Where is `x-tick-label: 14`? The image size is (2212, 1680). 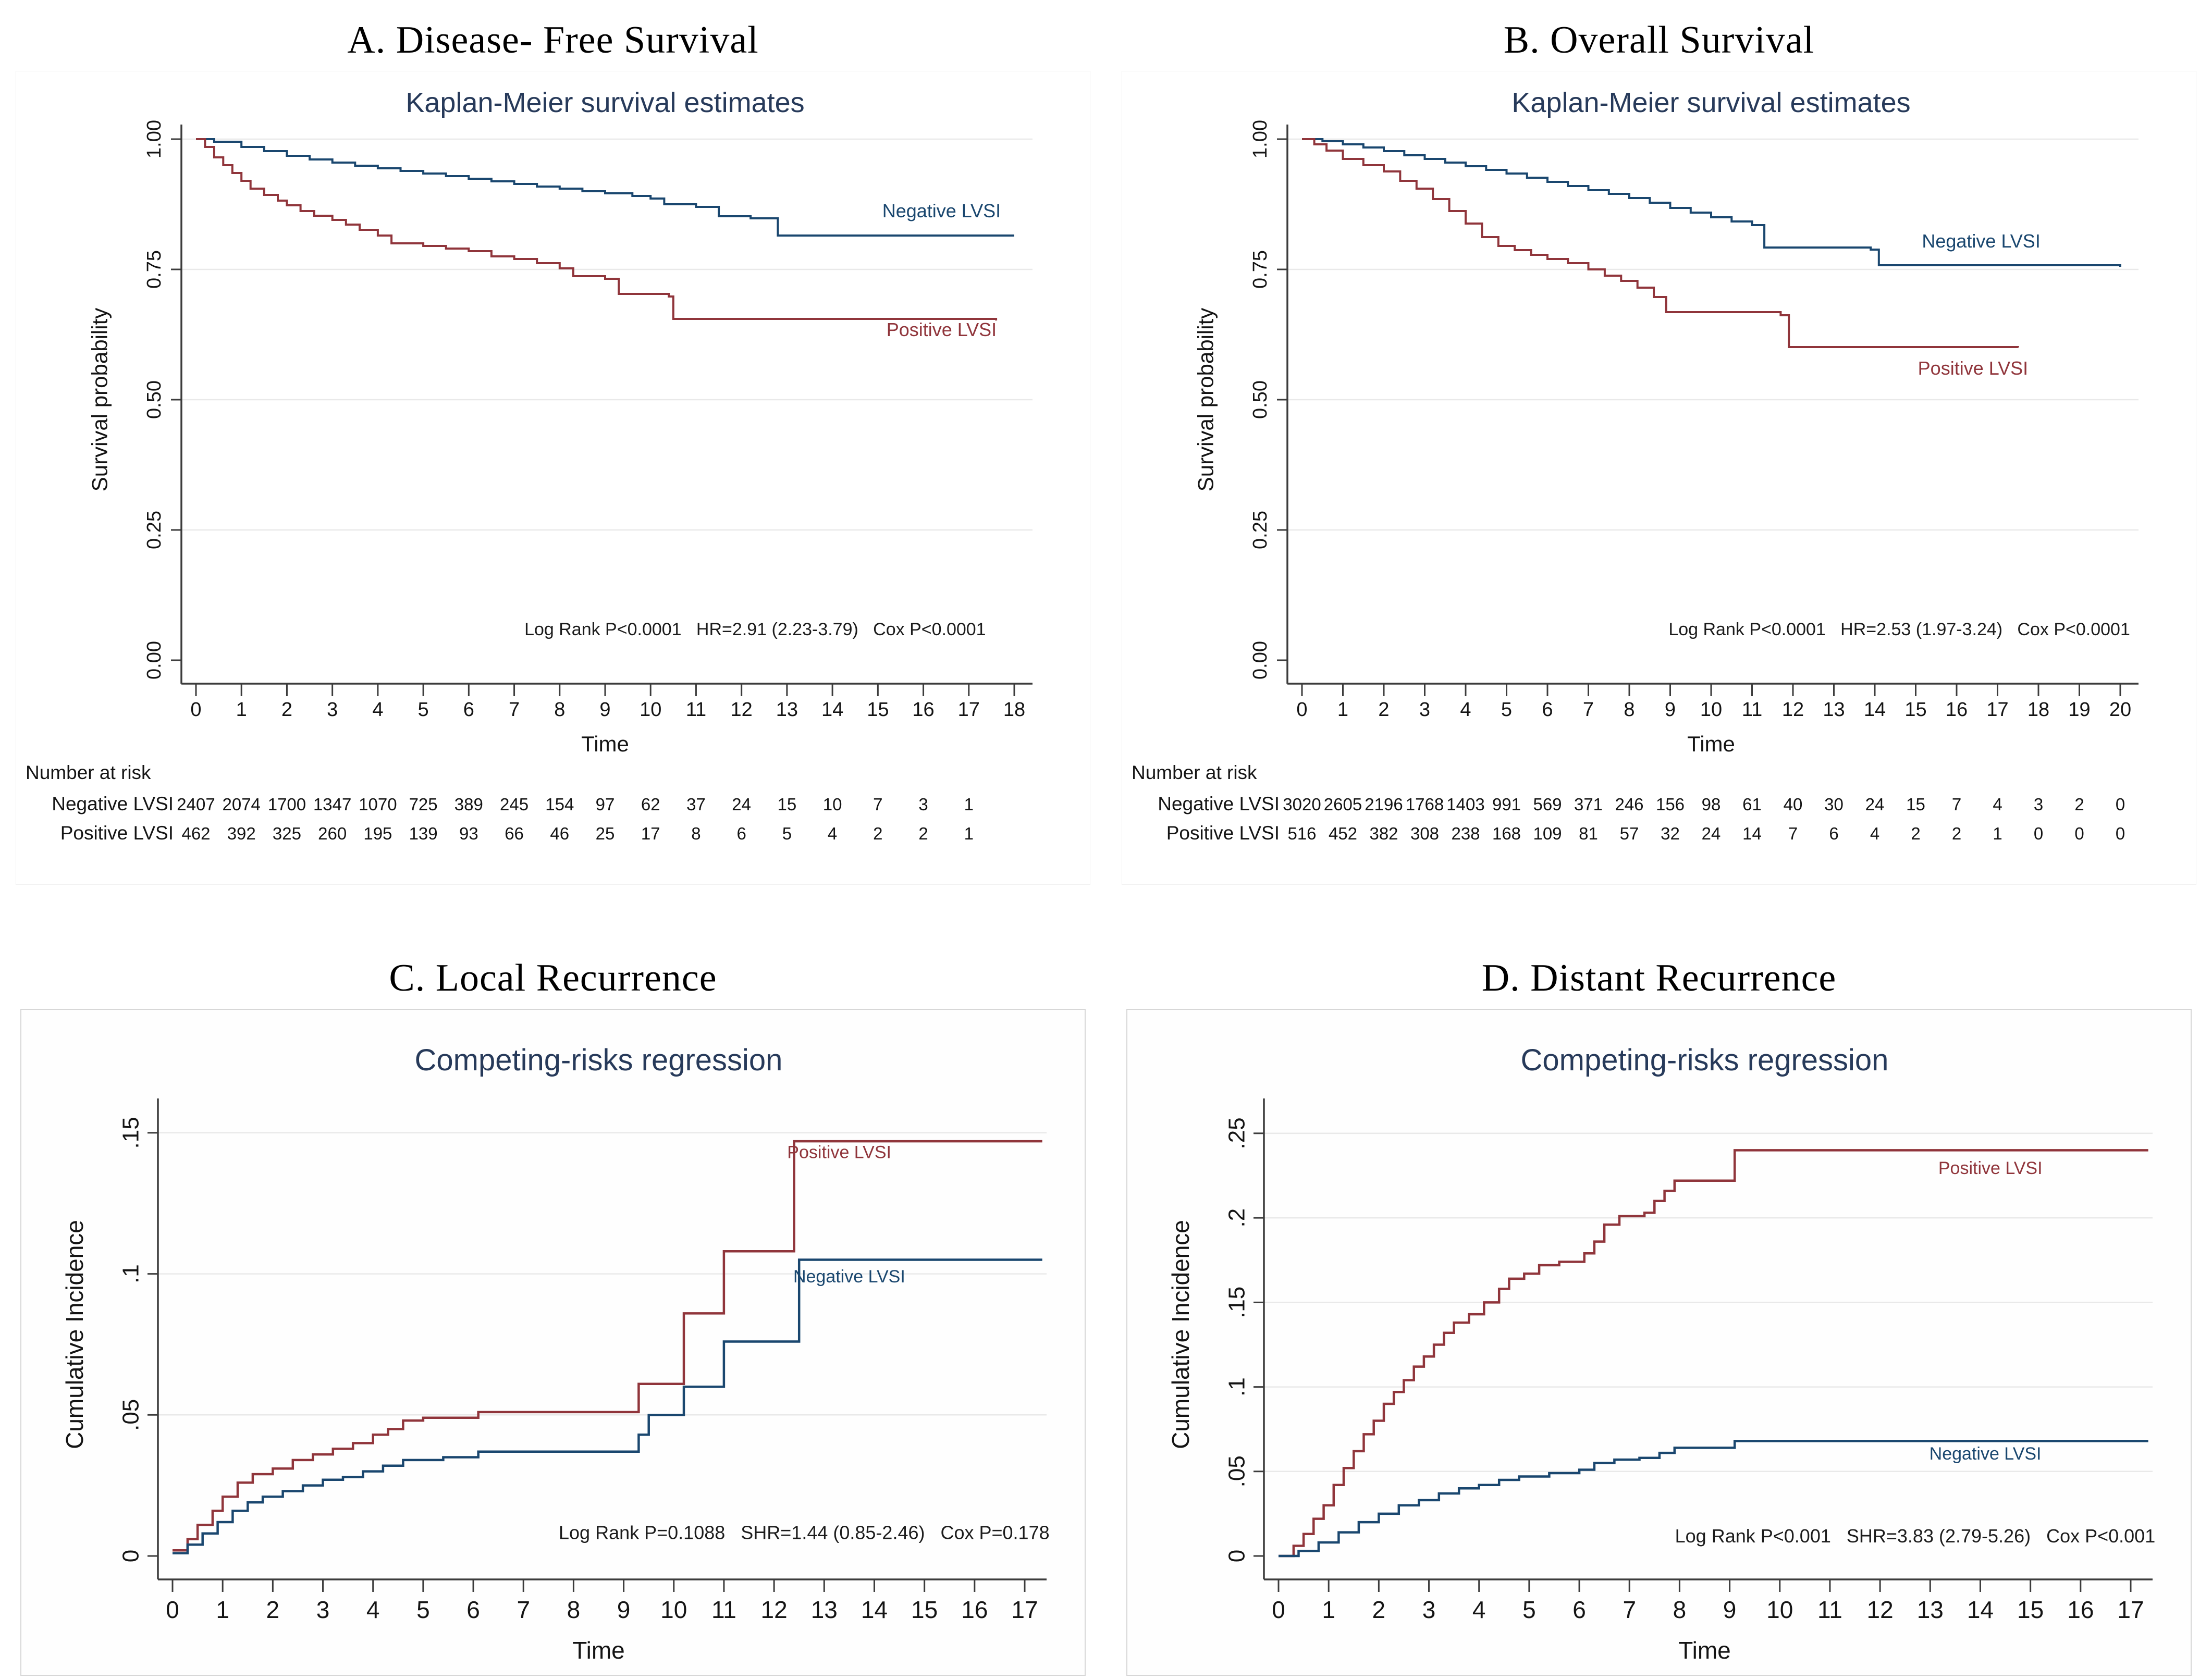
x-tick-label: 14 is located at coordinates (1980, 1610).